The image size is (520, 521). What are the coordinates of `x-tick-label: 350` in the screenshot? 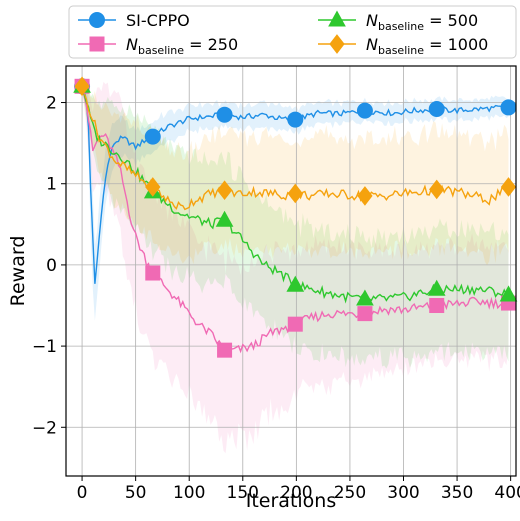 It's located at (457, 493).